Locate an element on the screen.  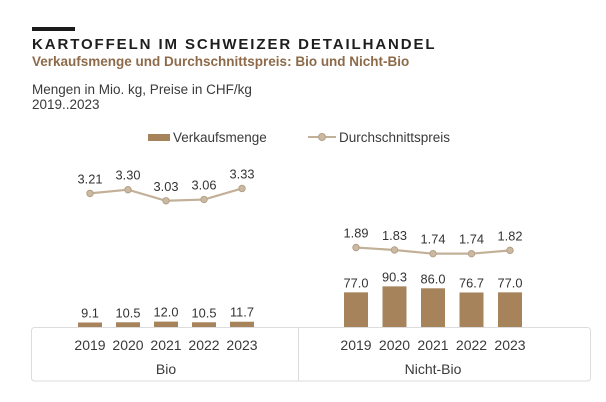
group-label: Nicht-Bio is located at coordinates (433, 369).